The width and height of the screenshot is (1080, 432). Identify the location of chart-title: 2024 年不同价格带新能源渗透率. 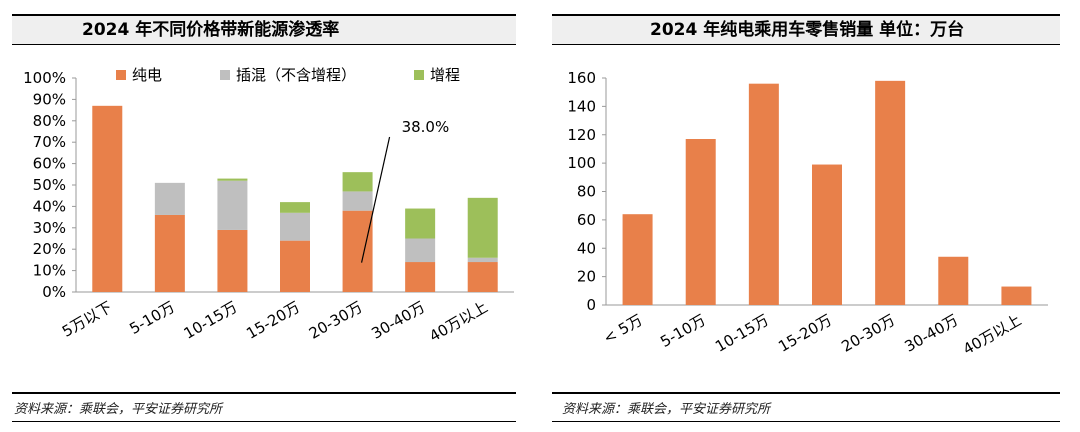
(211, 30).